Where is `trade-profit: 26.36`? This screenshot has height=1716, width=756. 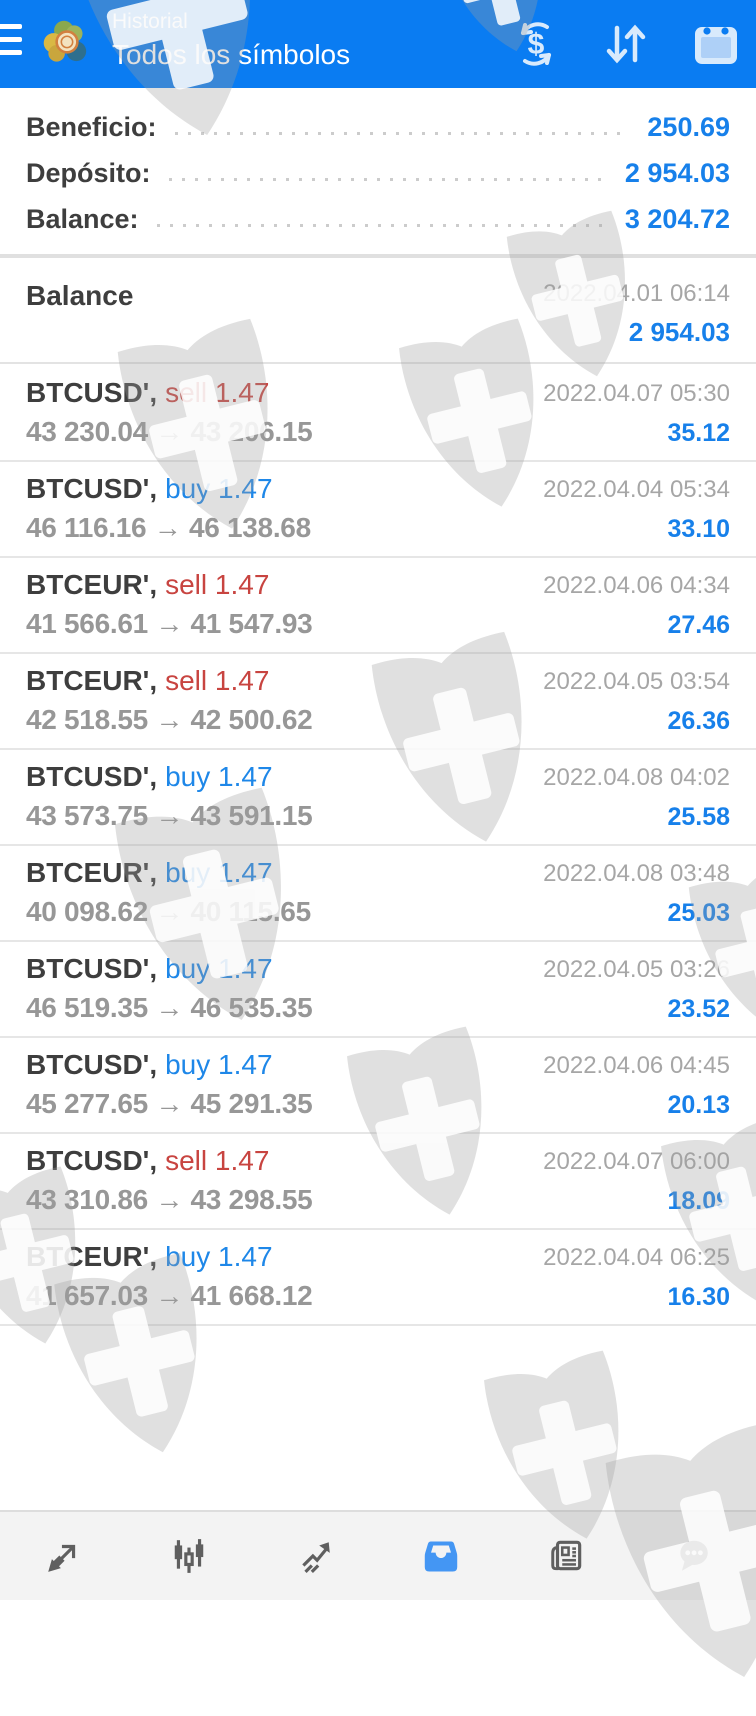 trade-profit: 26.36 is located at coordinates (698, 721).